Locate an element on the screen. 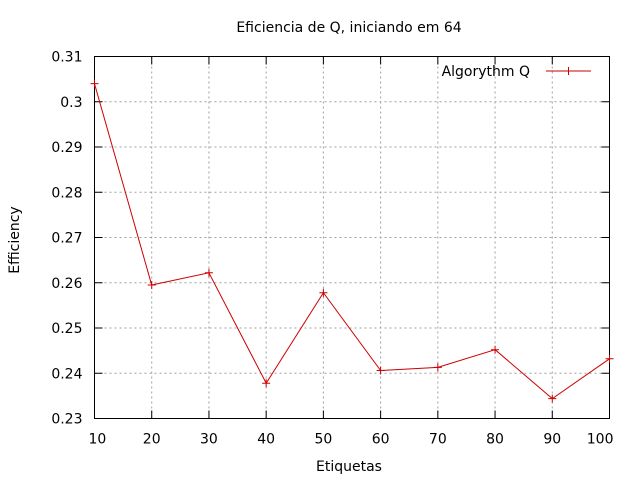 The image size is (640, 485). x-tick-label: 20 is located at coordinates (152, 440).